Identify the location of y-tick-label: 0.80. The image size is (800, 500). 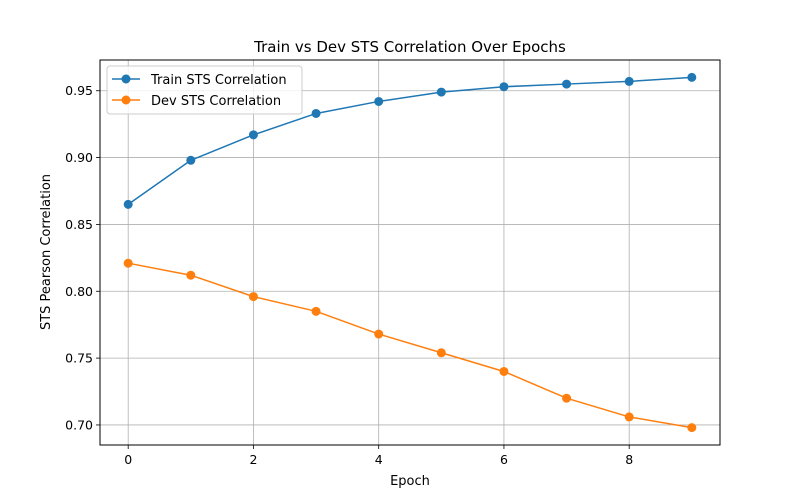
(79, 291).